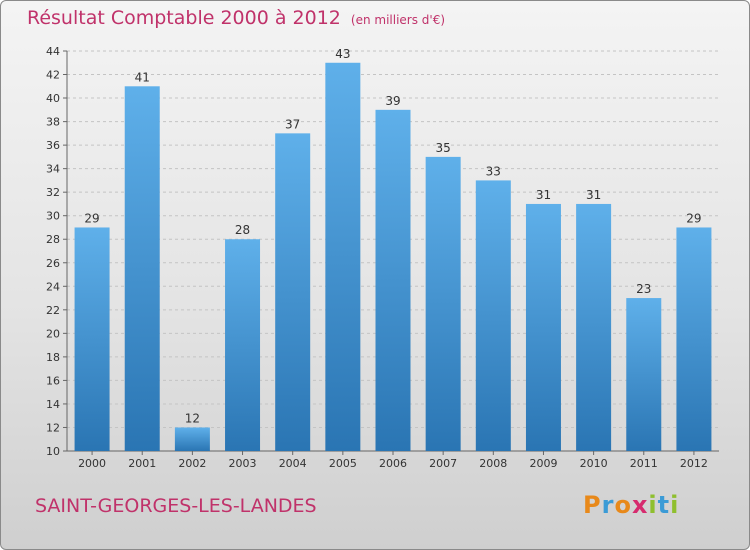  Describe the element at coordinates (92, 339) in the screenshot. I see `bar-2000` at that location.